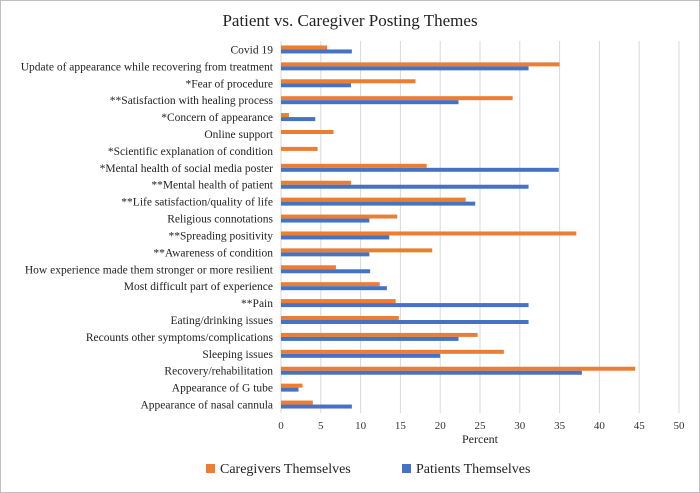 This screenshot has height=493, width=700. What do you see at coordinates (220, 220) in the screenshot?
I see `category-label: Religious connotations` at bounding box center [220, 220].